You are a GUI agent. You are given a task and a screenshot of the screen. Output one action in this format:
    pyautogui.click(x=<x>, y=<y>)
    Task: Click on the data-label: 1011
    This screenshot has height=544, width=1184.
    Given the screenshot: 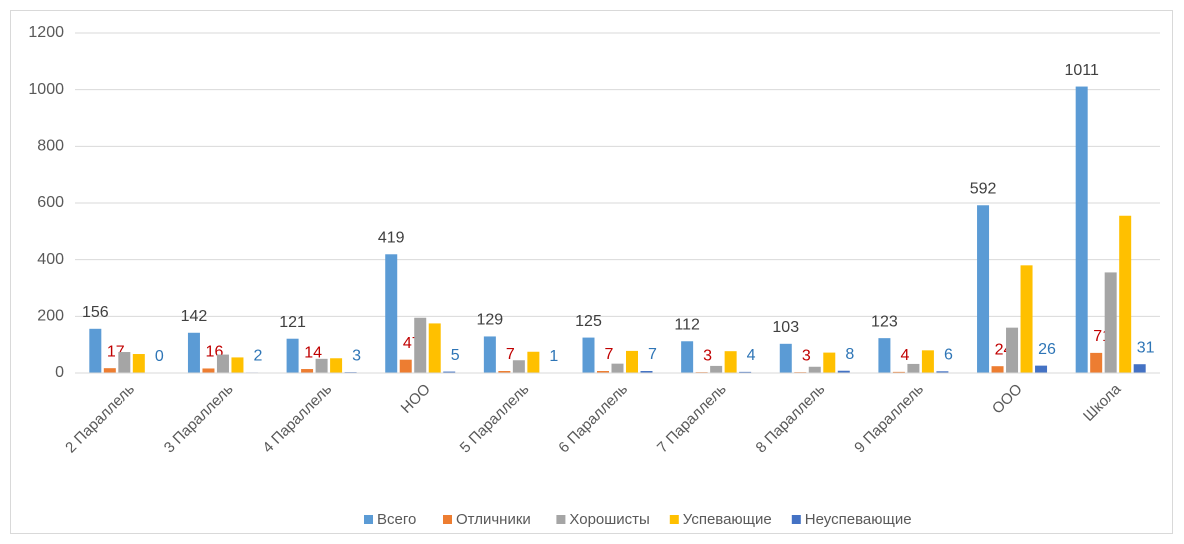 What is the action you would take?
    pyautogui.click(x=1081, y=70)
    